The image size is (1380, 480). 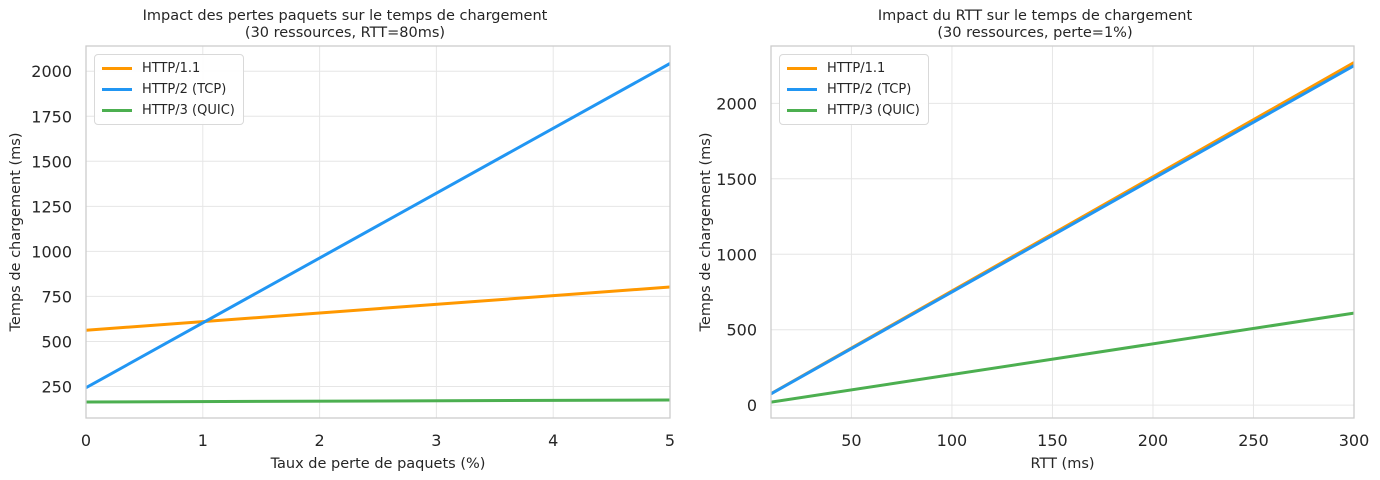 What do you see at coordinates (56, 386) in the screenshot?
I see `y-tick-label: 250` at bounding box center [56, 386].